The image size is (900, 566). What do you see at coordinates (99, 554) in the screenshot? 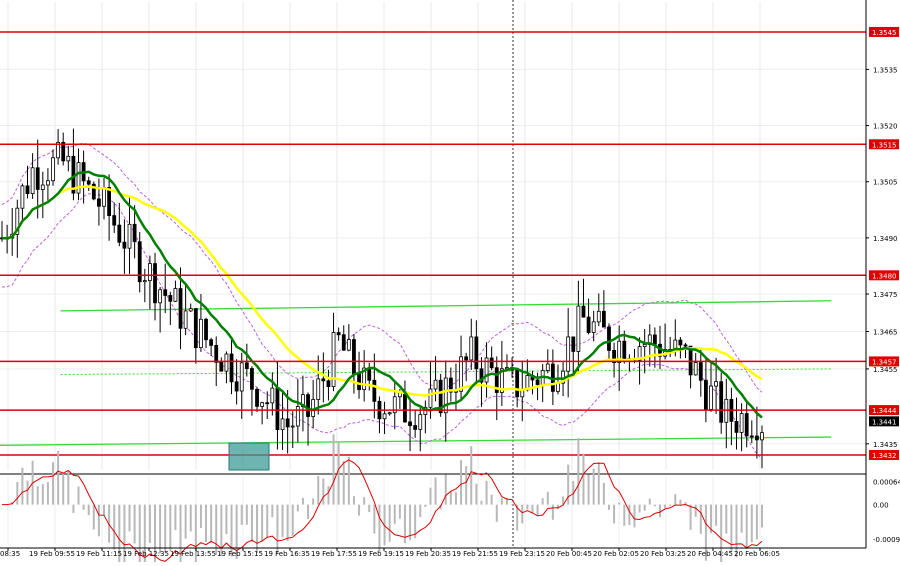
I see `x-tick-label: 19 Feb 11:15` at bounding box center [99, 554].